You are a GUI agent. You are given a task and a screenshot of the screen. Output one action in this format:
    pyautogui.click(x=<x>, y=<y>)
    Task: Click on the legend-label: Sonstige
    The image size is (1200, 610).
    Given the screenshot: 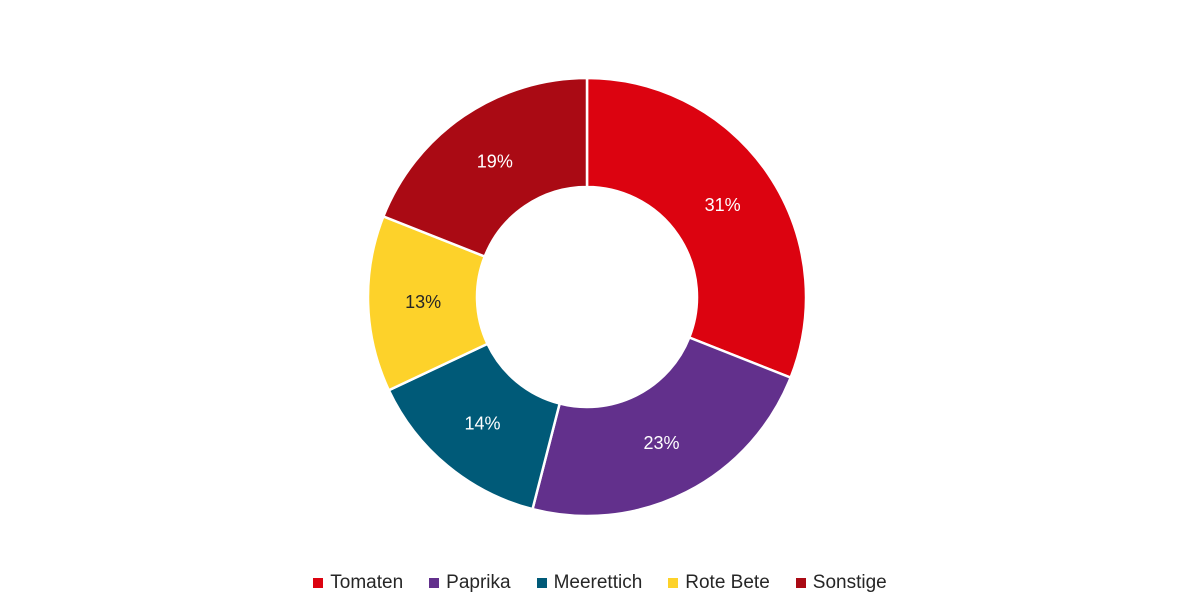 What is the action you would take?
    pyautogui.click(x=849, y=582)
    